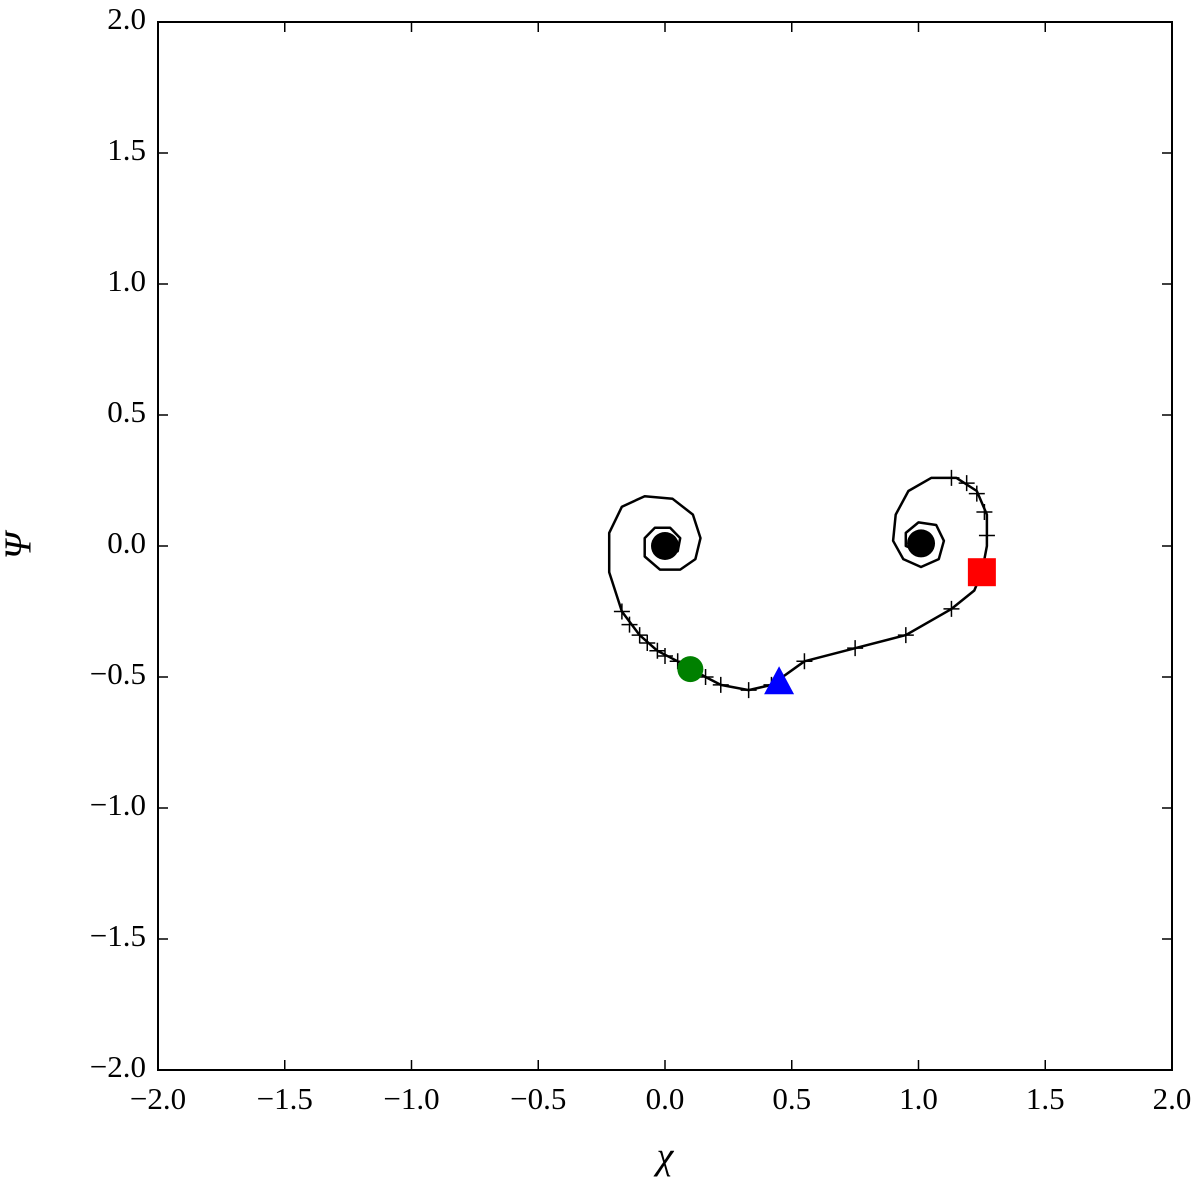 The image size is (1200, 1183). What do you see at coordinates (981, 572) in the screenshot?
I see `square-marker` at bounding box center [981, 572].